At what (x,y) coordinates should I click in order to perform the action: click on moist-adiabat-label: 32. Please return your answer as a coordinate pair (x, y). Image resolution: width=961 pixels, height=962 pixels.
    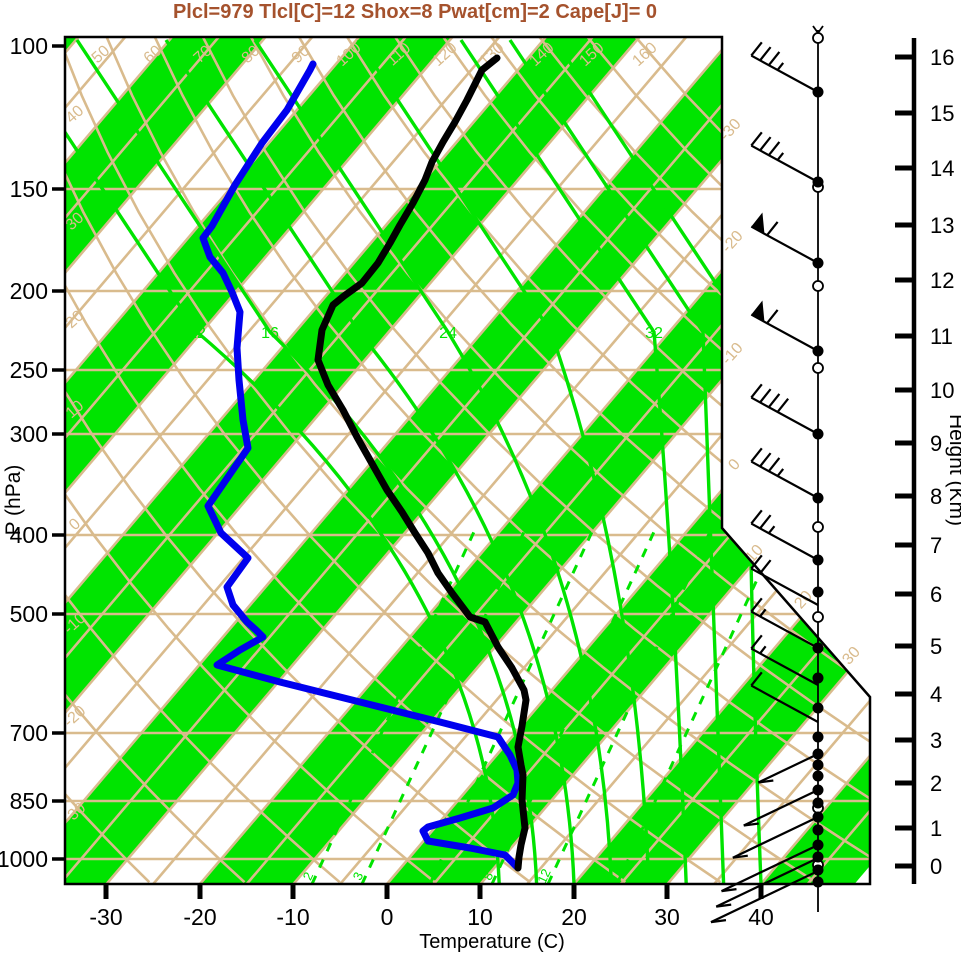
    Looking at the image, I should click on (654, 333).